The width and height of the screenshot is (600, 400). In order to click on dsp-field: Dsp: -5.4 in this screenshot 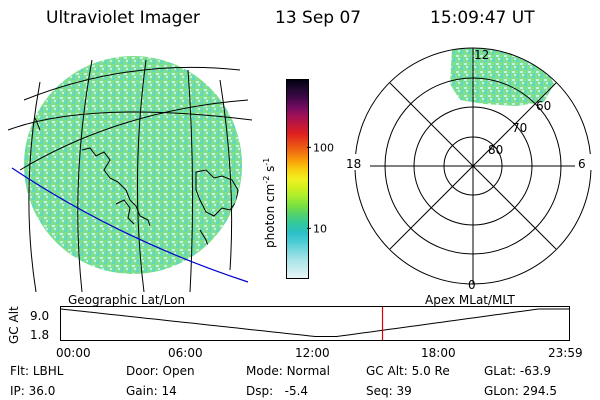, I will do `click(277, 391)`.